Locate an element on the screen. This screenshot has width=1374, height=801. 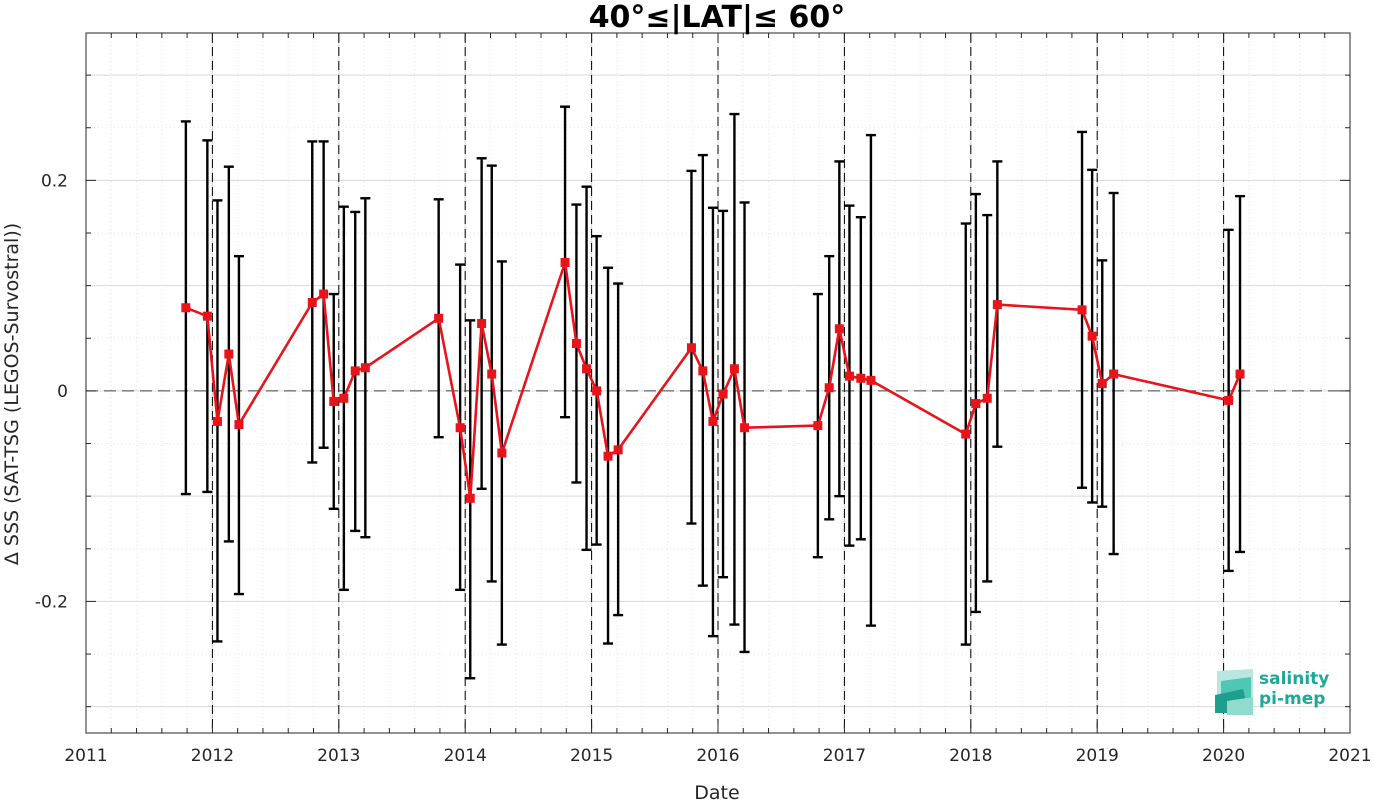
waves-logo-icon is located at coordinates (1234, 692).